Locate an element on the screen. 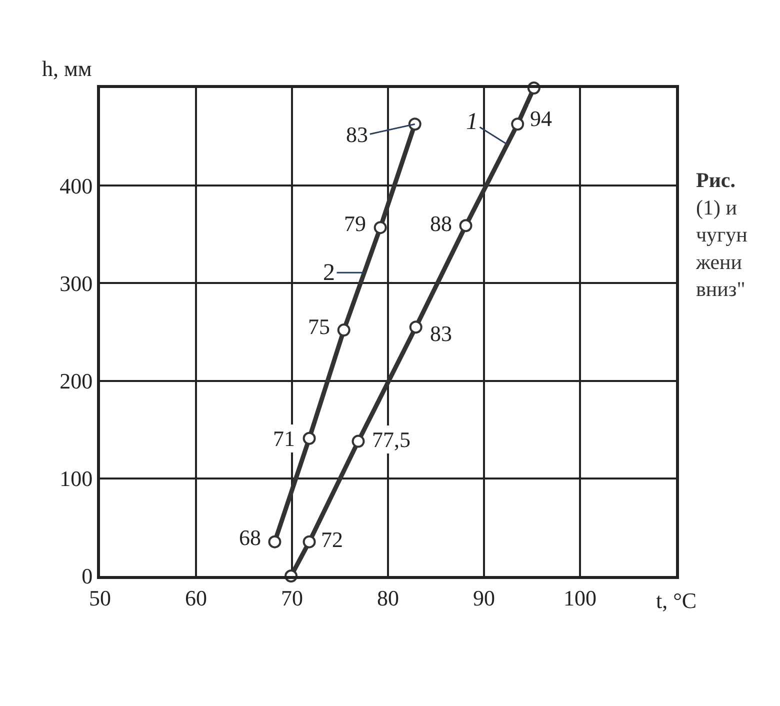  annotation: 68 is located at coordinates (250, 537).